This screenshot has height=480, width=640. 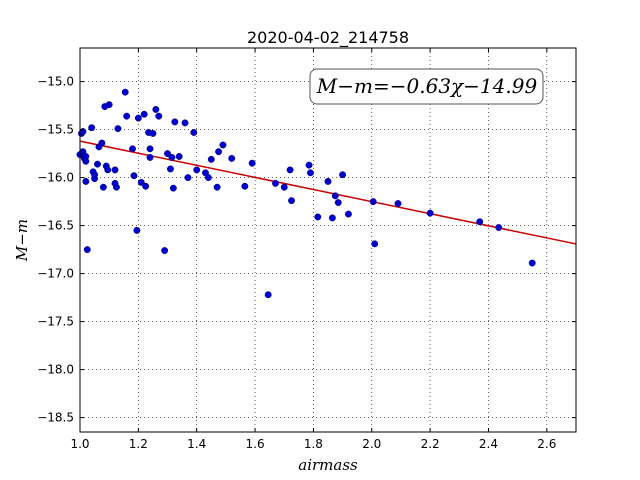 What do you see at coordinates (22, 240) in the screenshot?
I see `y-axis-label: M−m` at bounding box center [22, 240].